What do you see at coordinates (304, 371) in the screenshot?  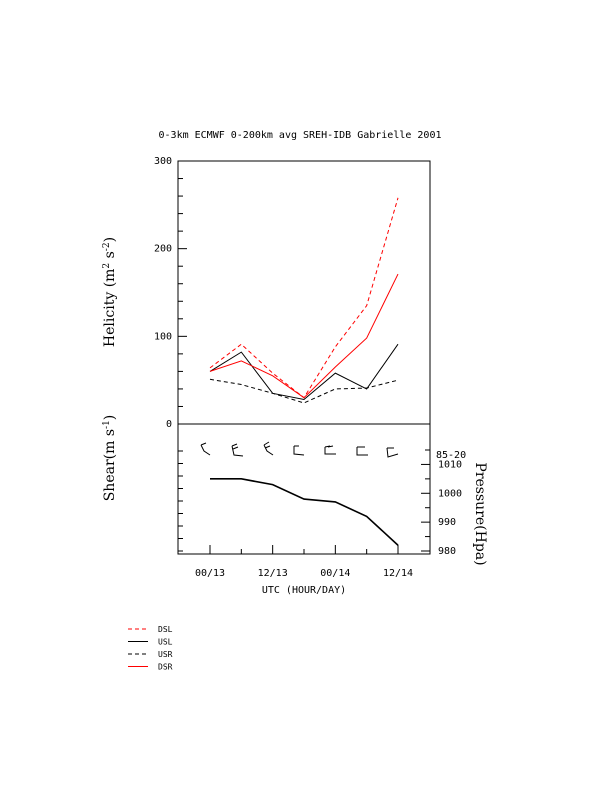 I see `series-line-usl` at bounding box center [304, 371].